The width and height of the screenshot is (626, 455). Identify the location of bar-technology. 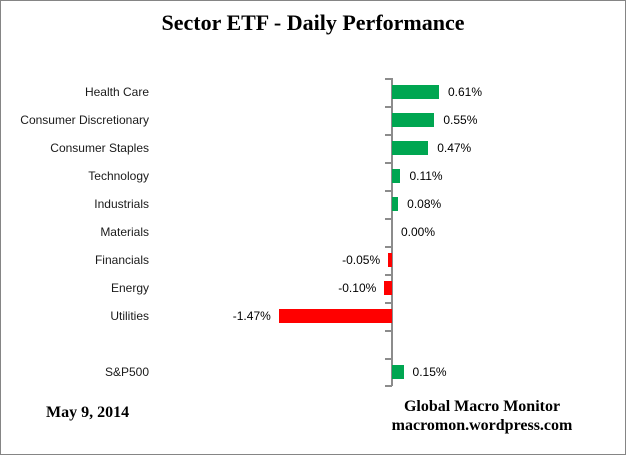
(396, 176).